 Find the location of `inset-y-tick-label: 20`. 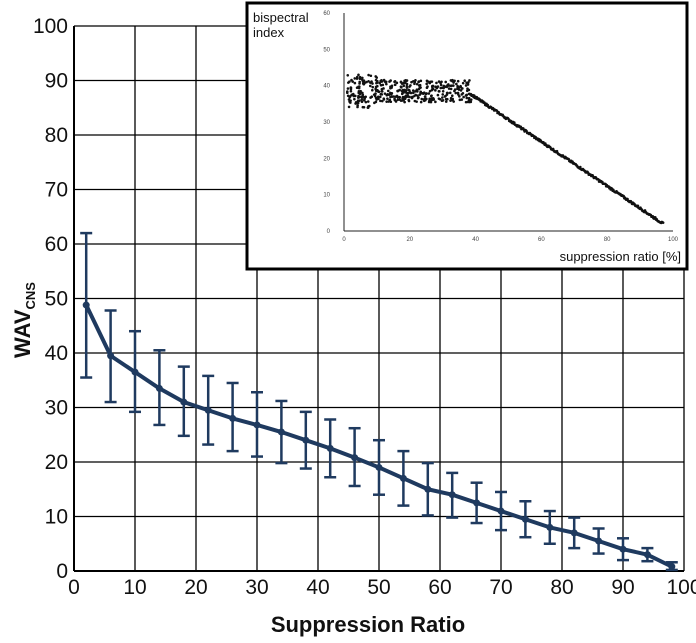

inset-y-tick-label: 20 is located at coordinates (326, 159).